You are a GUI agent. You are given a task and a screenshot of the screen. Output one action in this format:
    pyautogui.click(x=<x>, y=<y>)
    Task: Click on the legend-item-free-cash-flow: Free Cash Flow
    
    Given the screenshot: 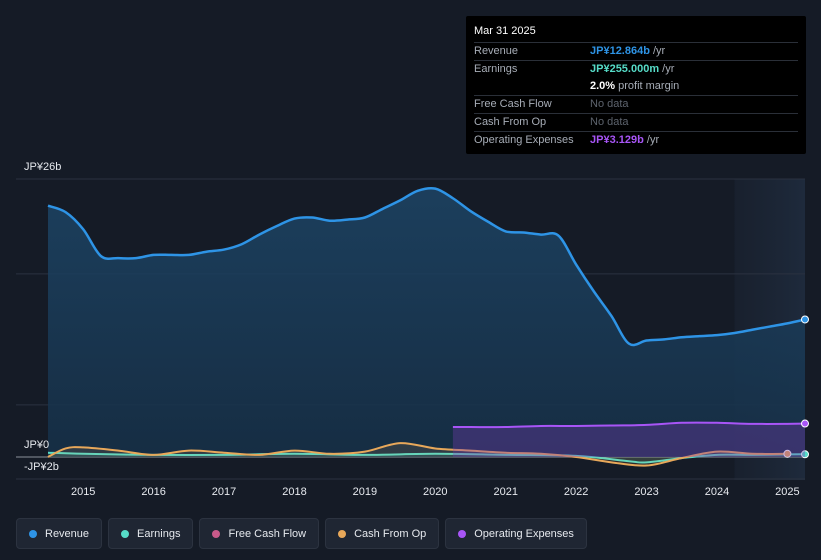 What is the action you would take?
    pyautogui.click(x=259, y=533)
    